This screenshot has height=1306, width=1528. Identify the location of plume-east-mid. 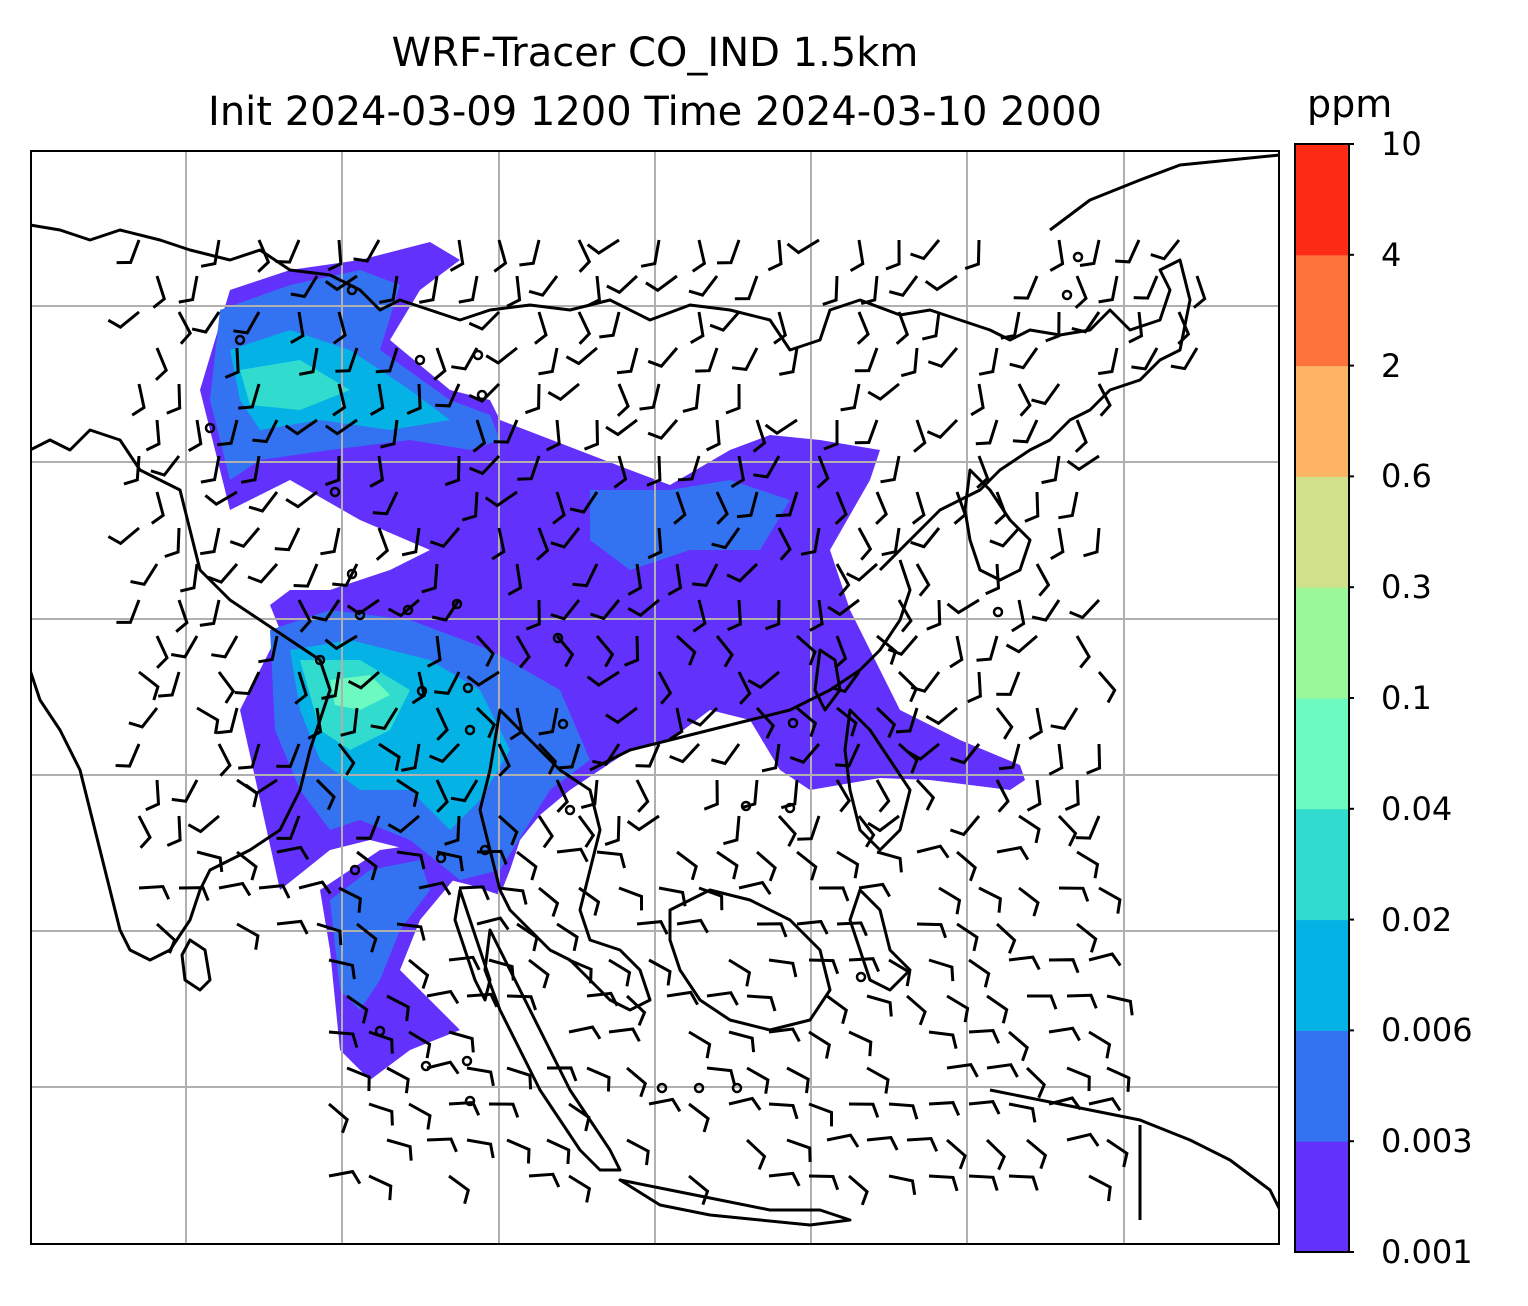
(690, 525).